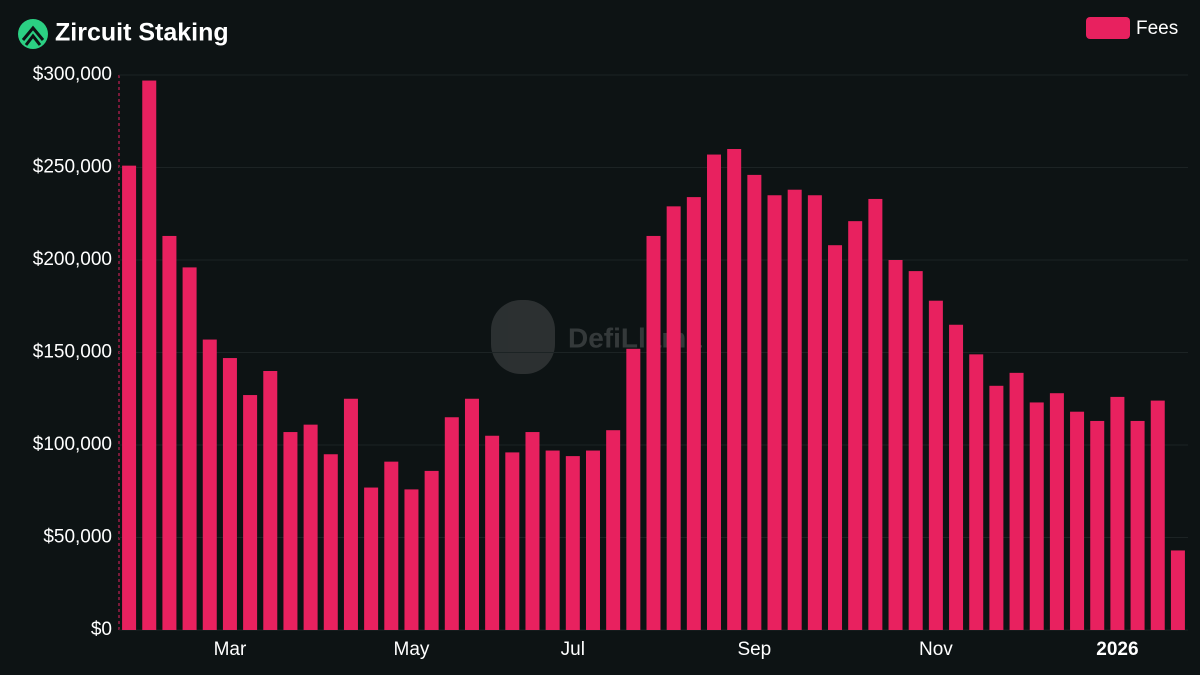 This screenshot has width=1200, height=675. I want to click on x-tick-label: May, so click(412, 649).